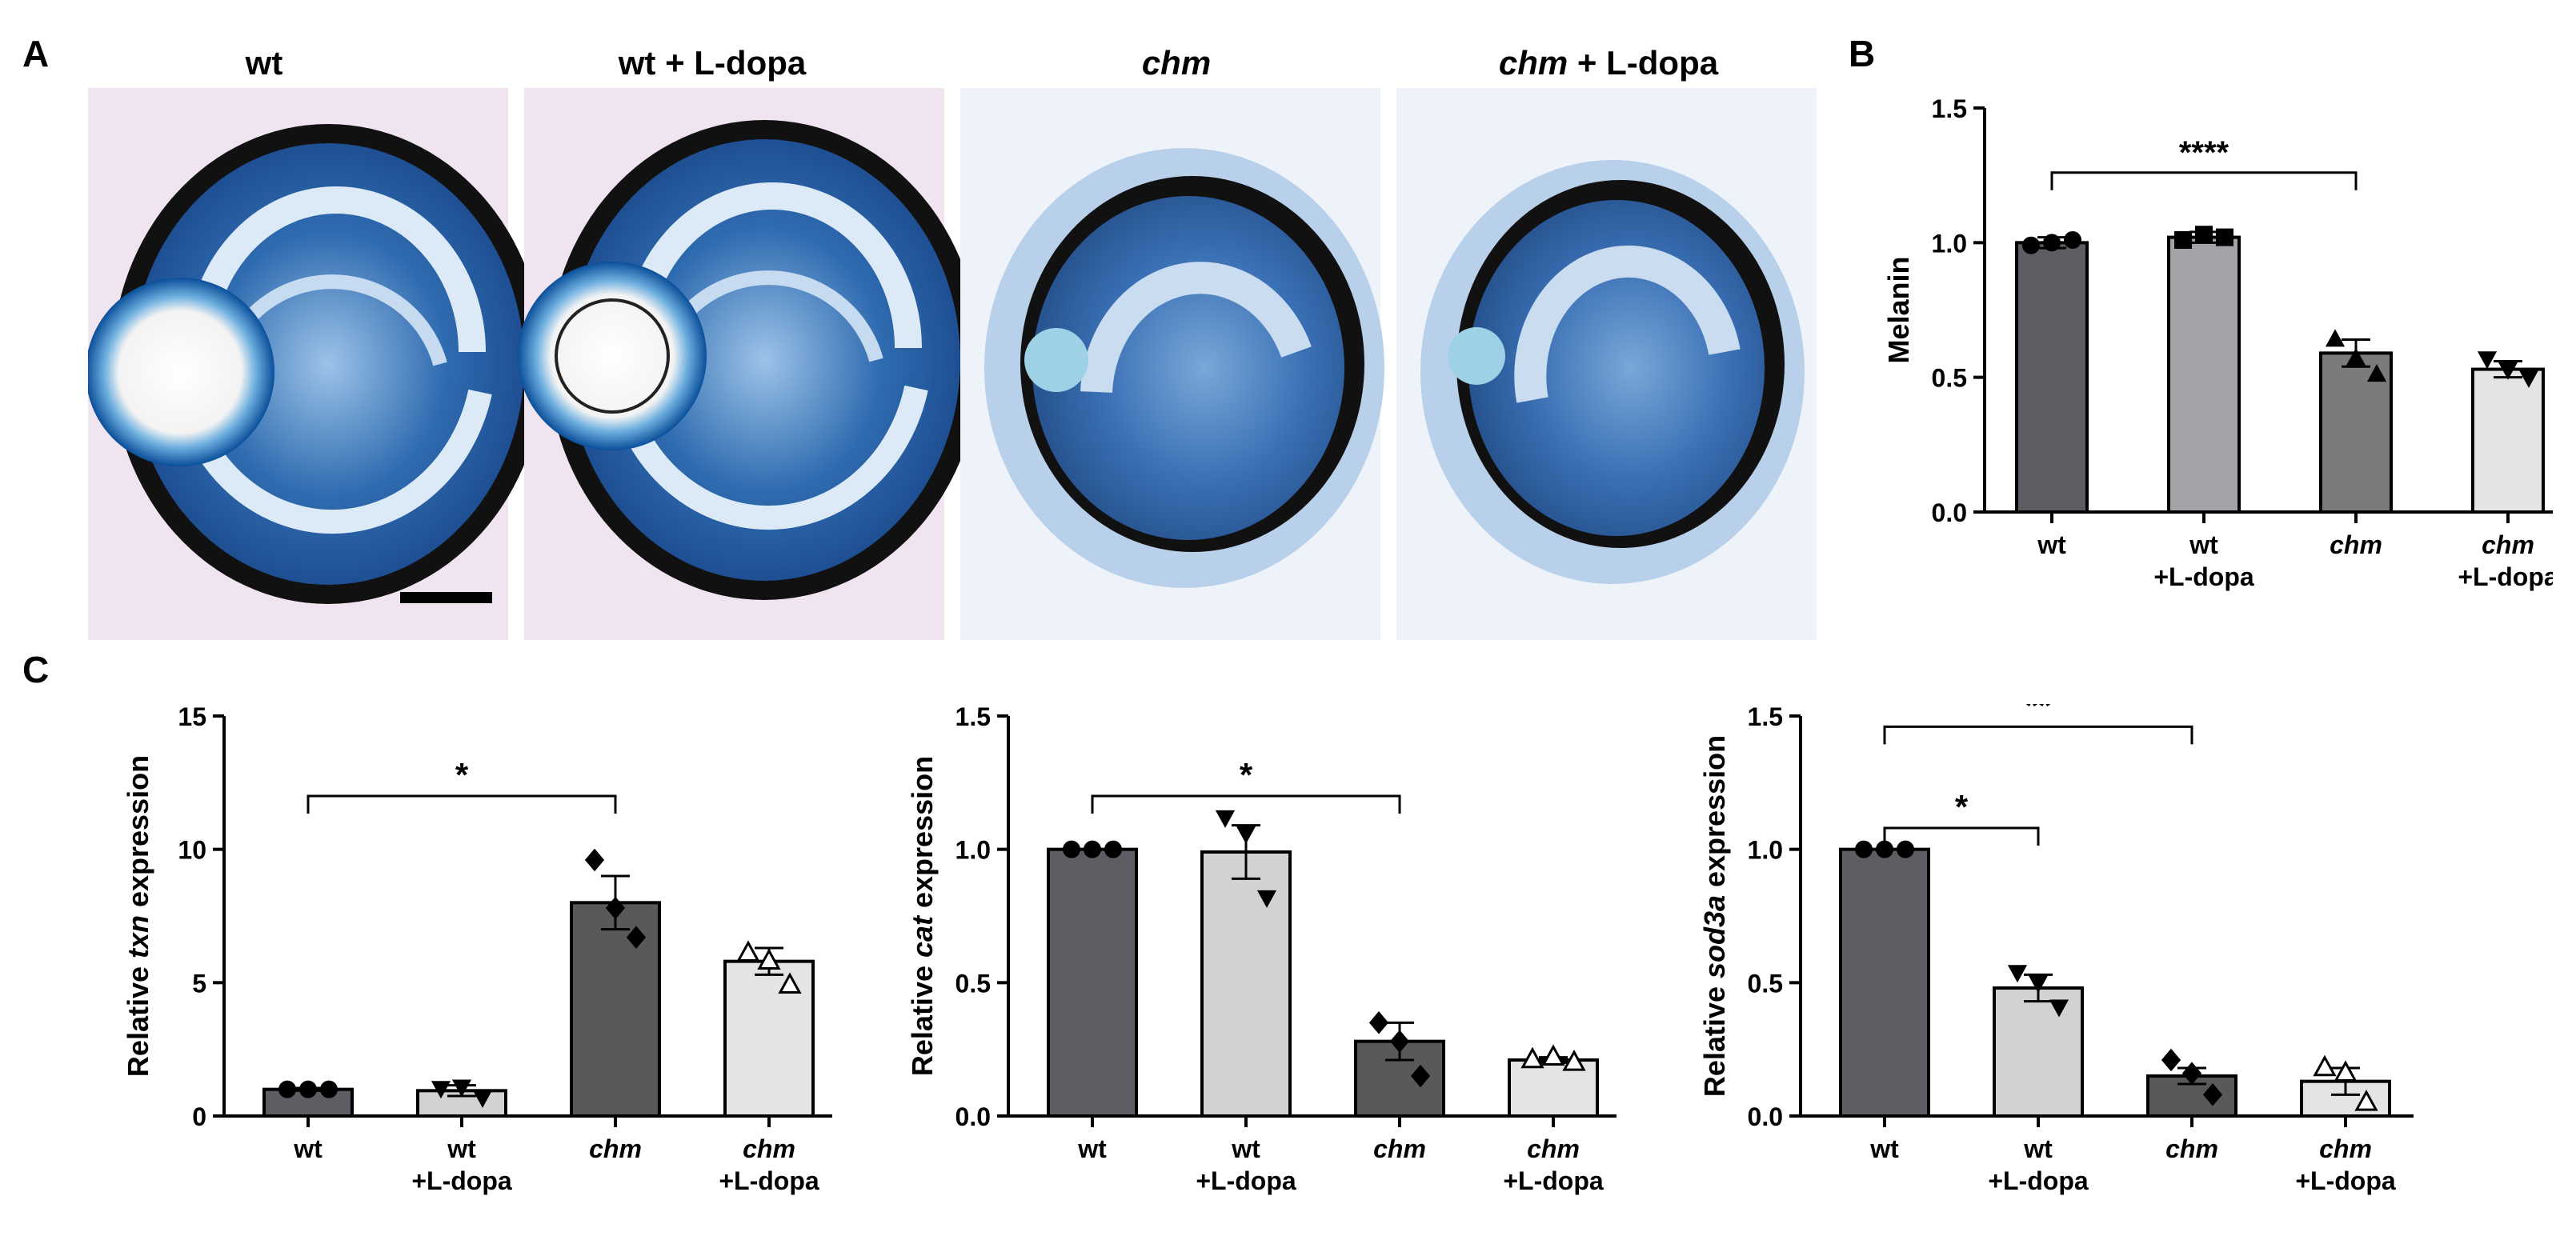  Describe the element at coordinates (36, 53) in the screenshot. I see `panel-letter-a: A` at that location.